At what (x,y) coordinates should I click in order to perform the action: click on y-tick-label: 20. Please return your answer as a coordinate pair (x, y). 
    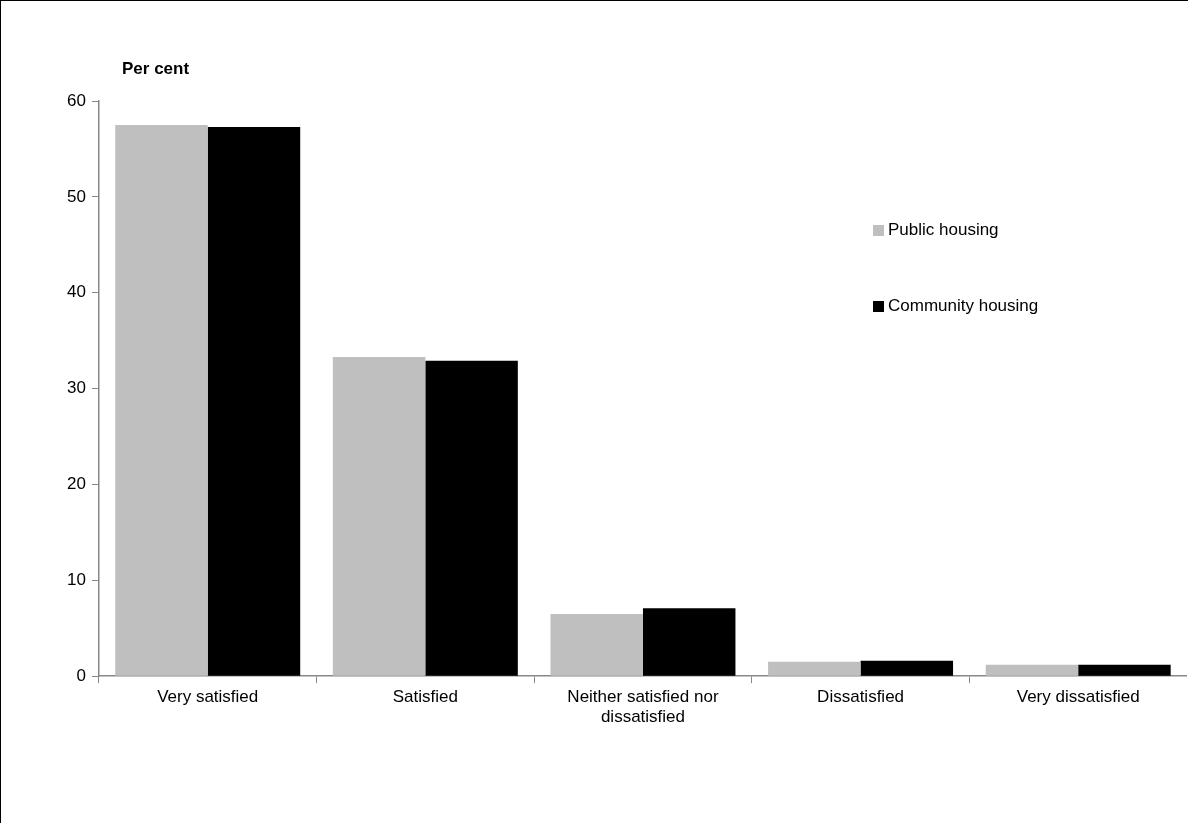
    Looking at the image, I should click on (76, 484).